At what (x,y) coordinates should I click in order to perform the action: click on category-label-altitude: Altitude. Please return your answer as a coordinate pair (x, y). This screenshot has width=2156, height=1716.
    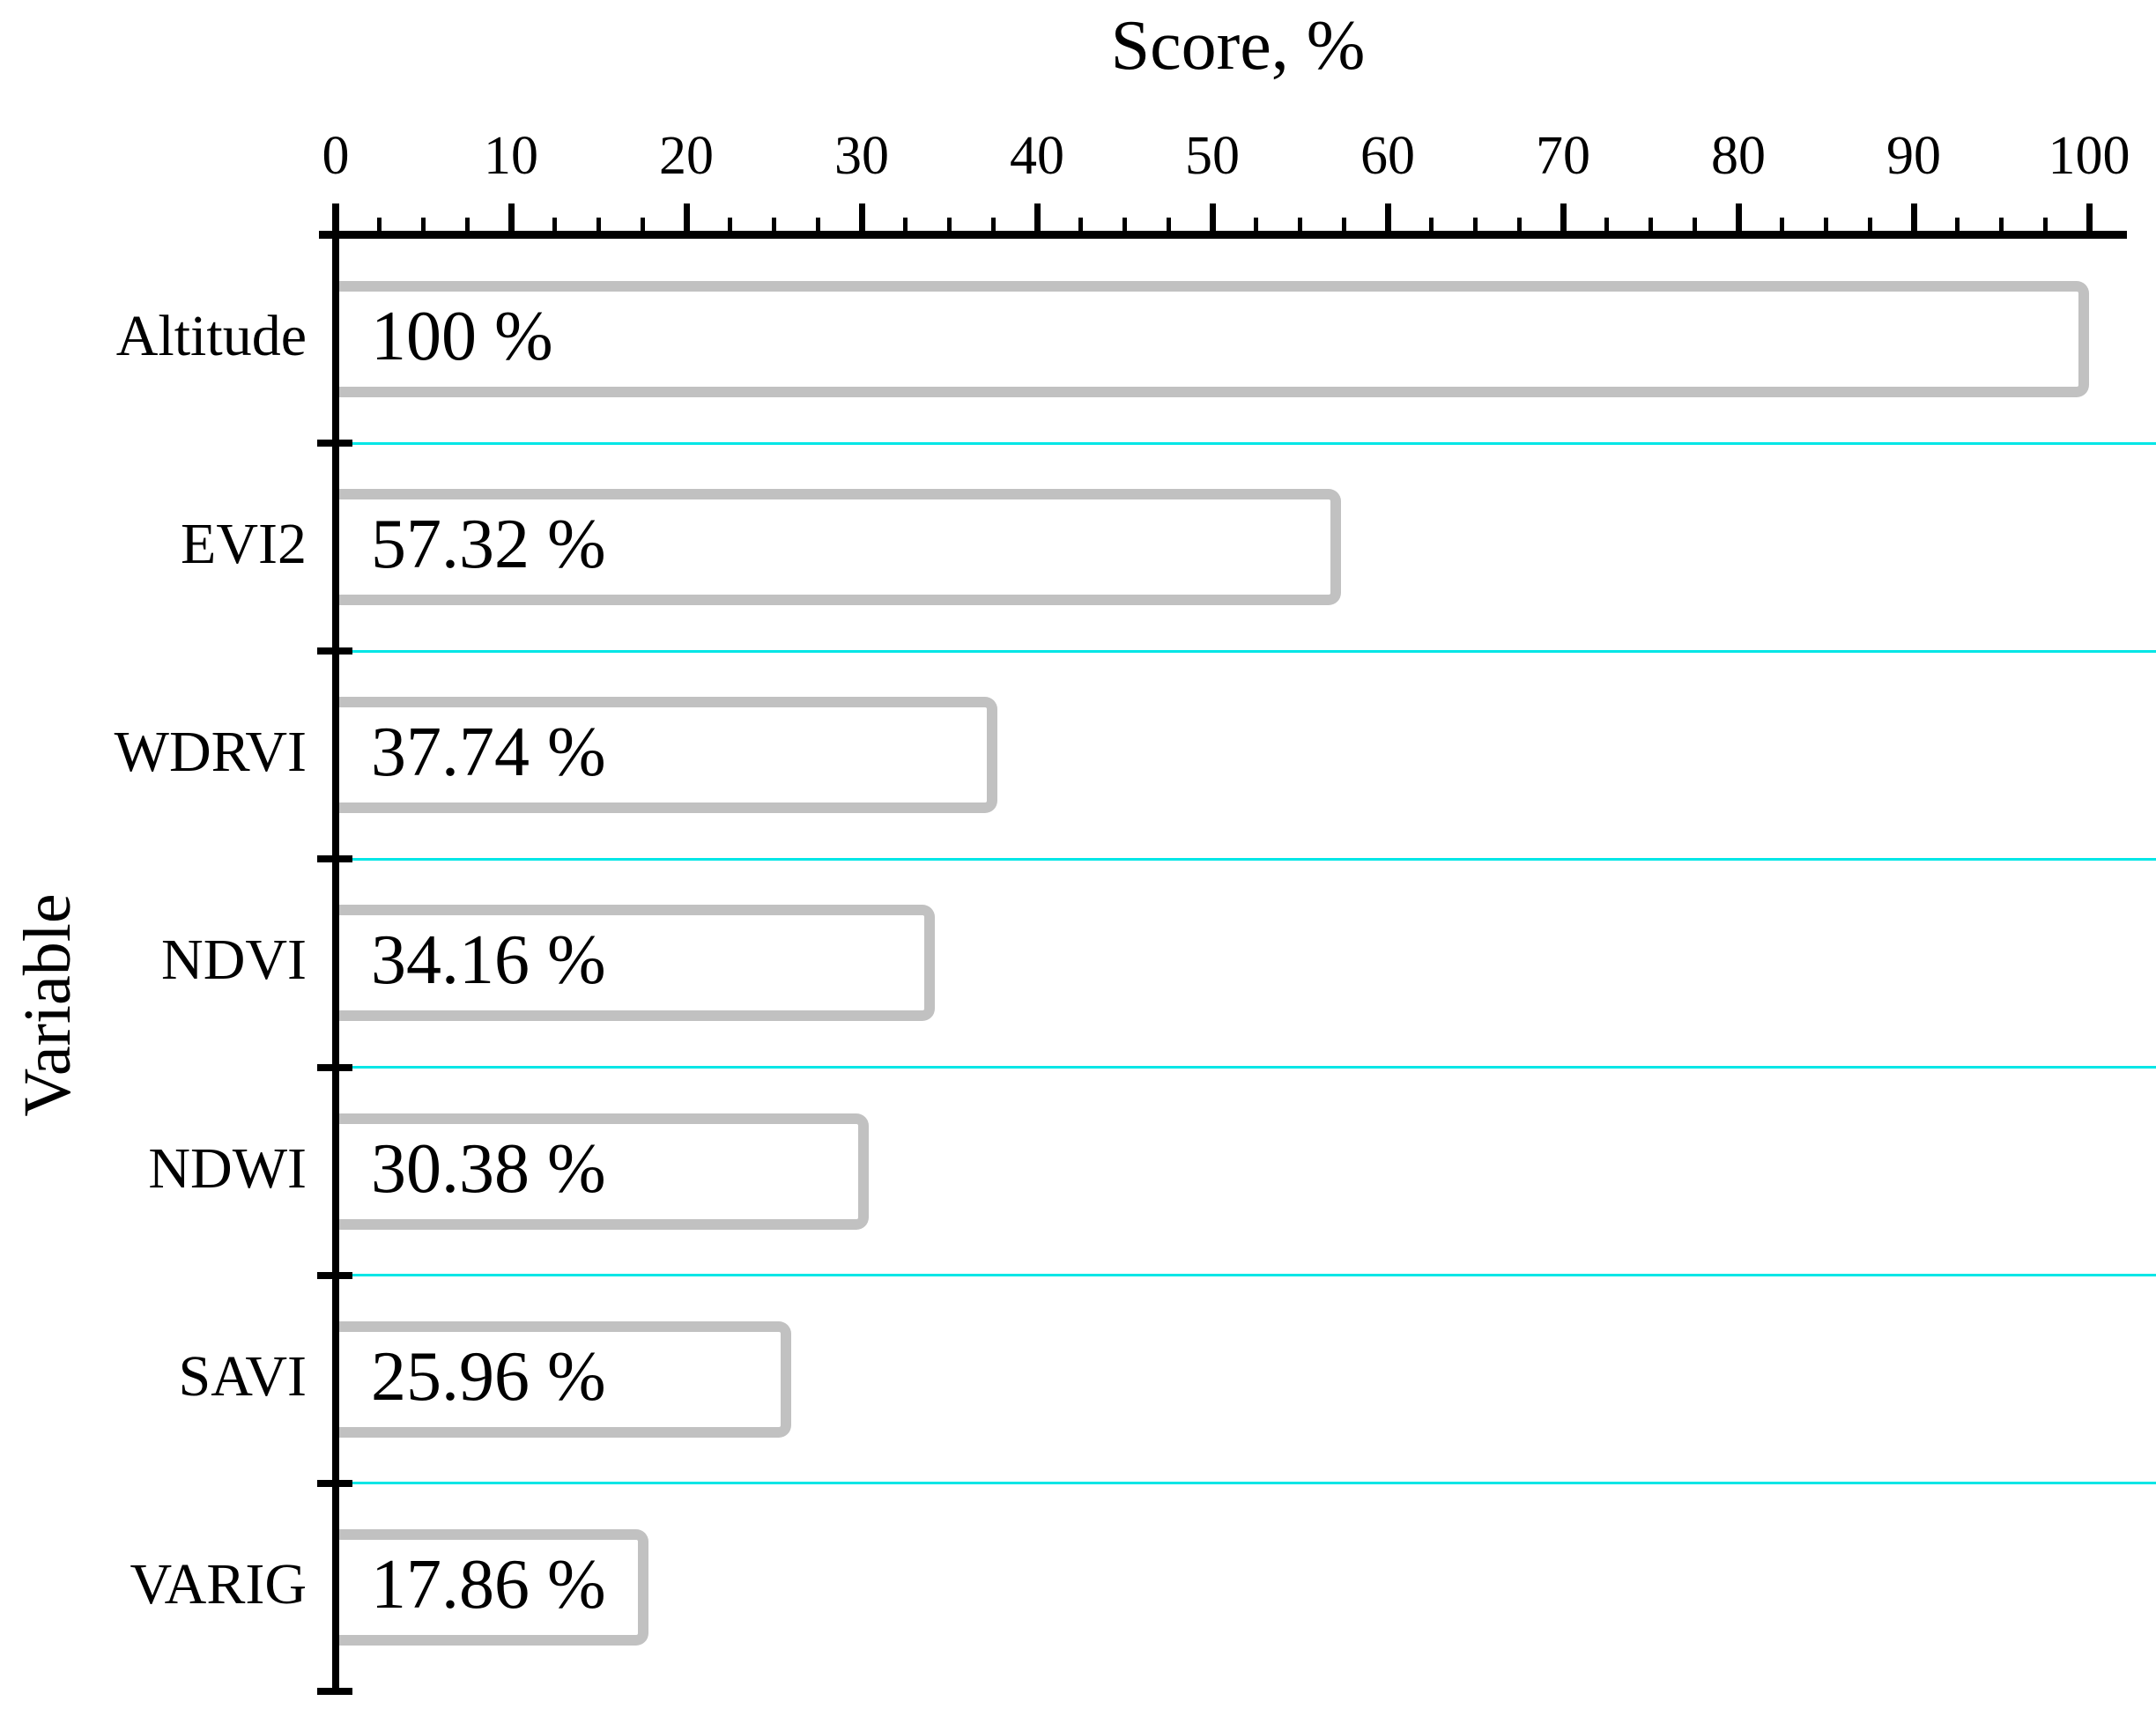
    Looking at the image, I should click on (211, 336).